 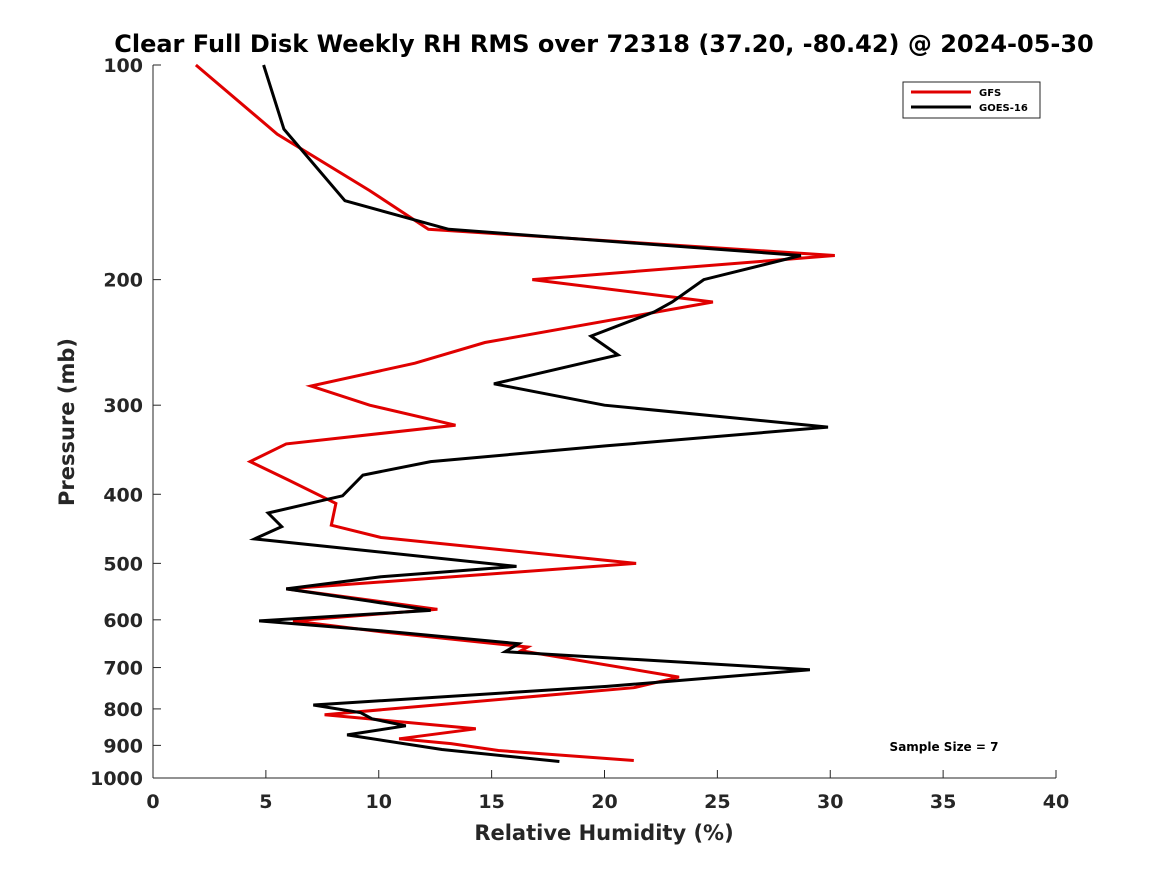 What do you see at coordinates (717, 802) in the screenshot?
I see `x-tick-label: 25` at bounding box center [717, 802].